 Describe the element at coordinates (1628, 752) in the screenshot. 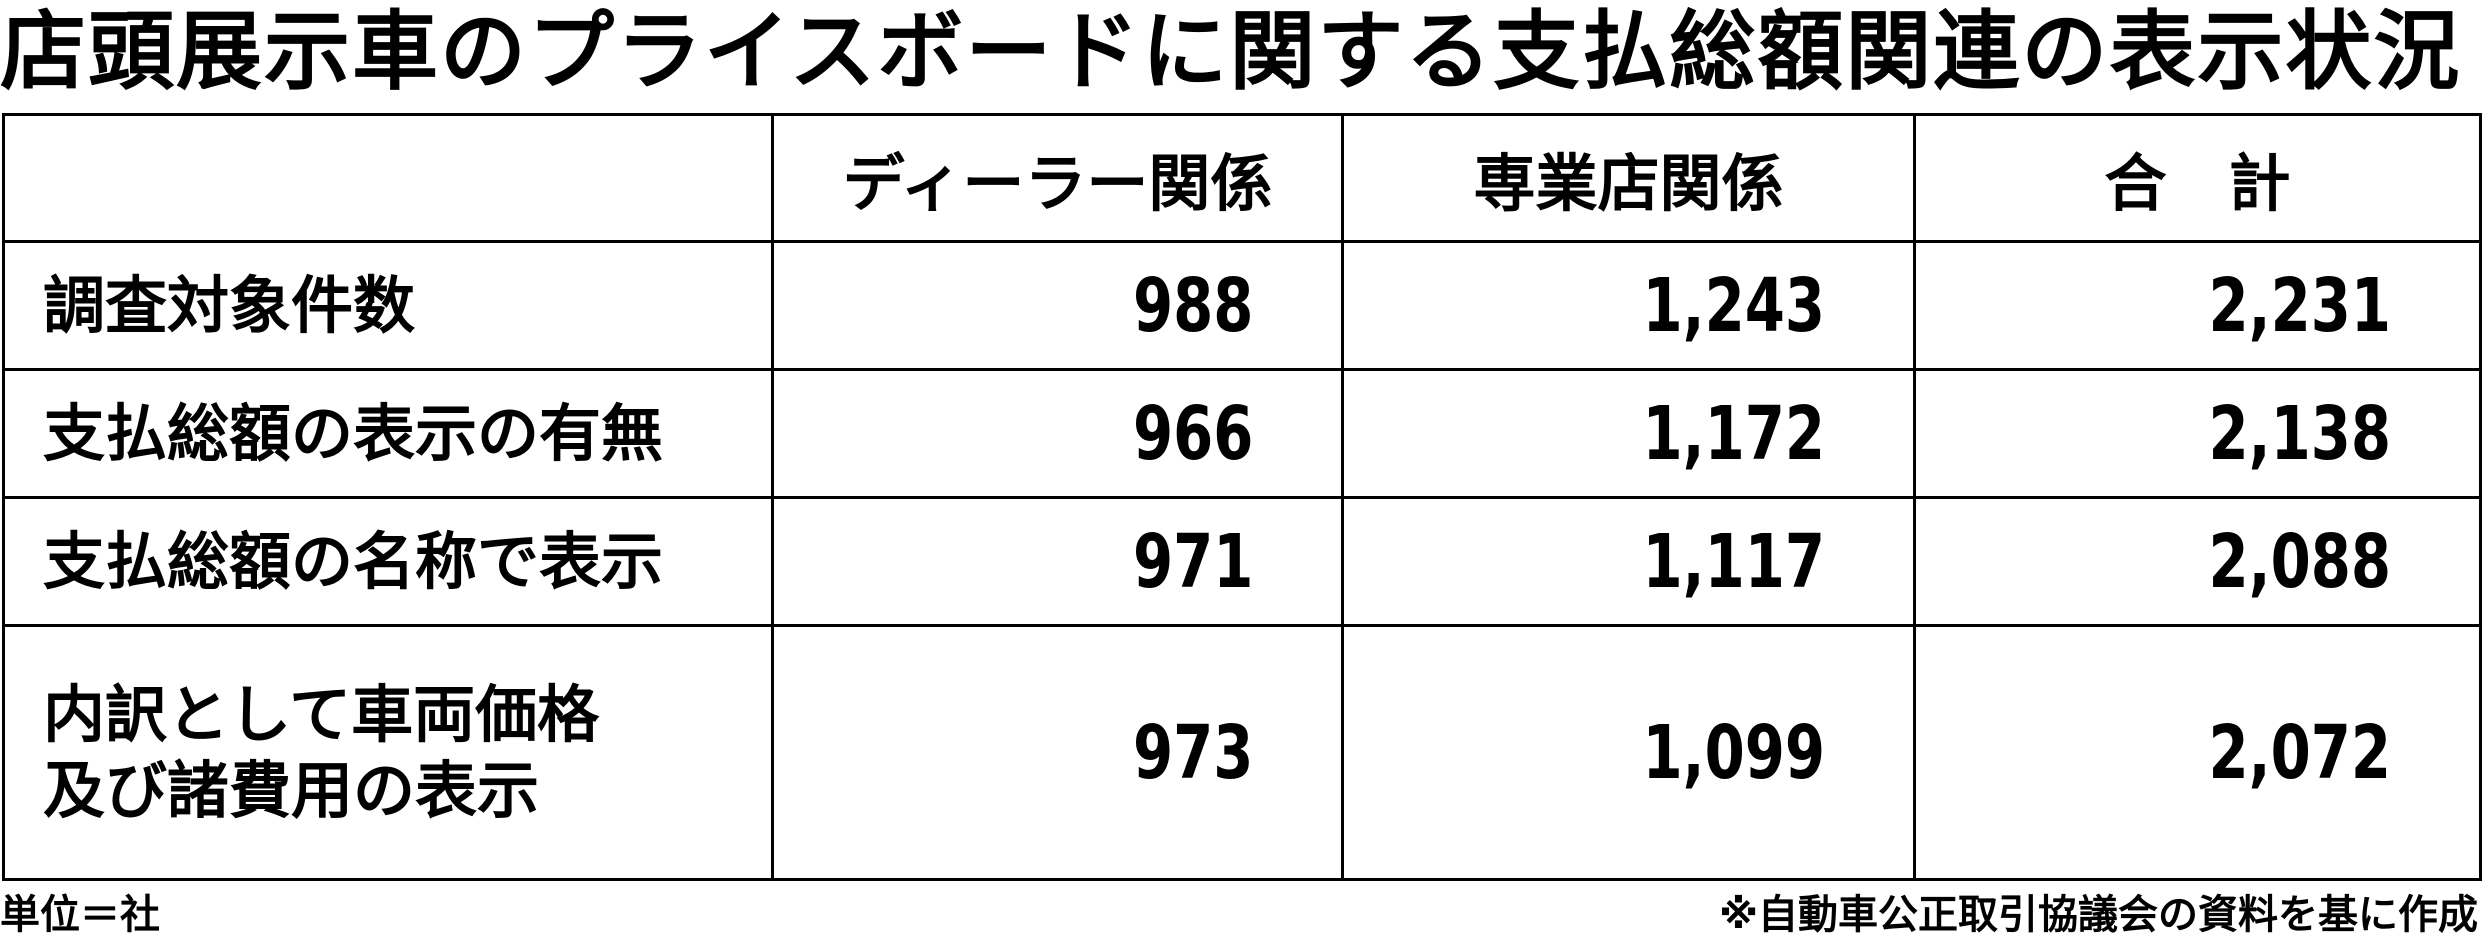

I see `cell-specialty-store: 1,099` at that location.